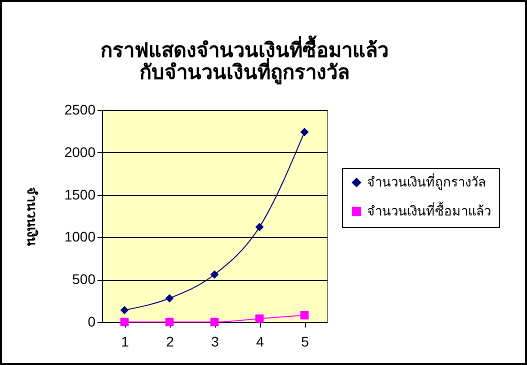  Describe the element at coordinates (426, 182) in the screenshot. I see `legend-label: จำนวนเงินที่ถูกรางวัล` at that location.